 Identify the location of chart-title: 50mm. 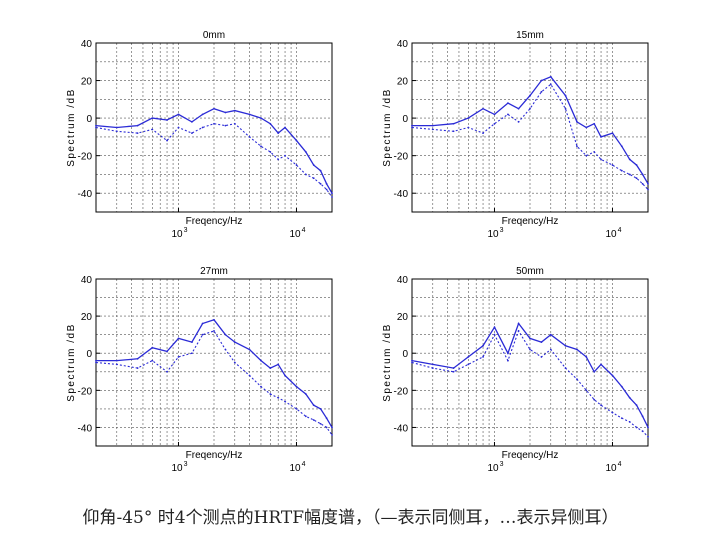
(530, 271).